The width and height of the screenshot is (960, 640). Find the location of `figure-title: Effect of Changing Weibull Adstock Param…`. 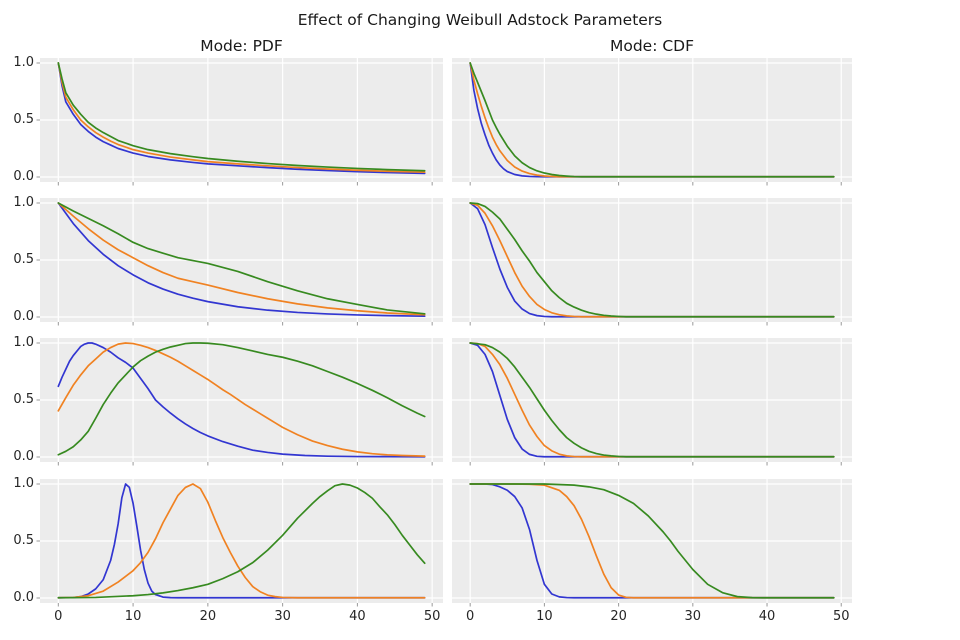

figure-title: Effect of Changing Weibull Adstock Param… is located at coordinates (480, 20).